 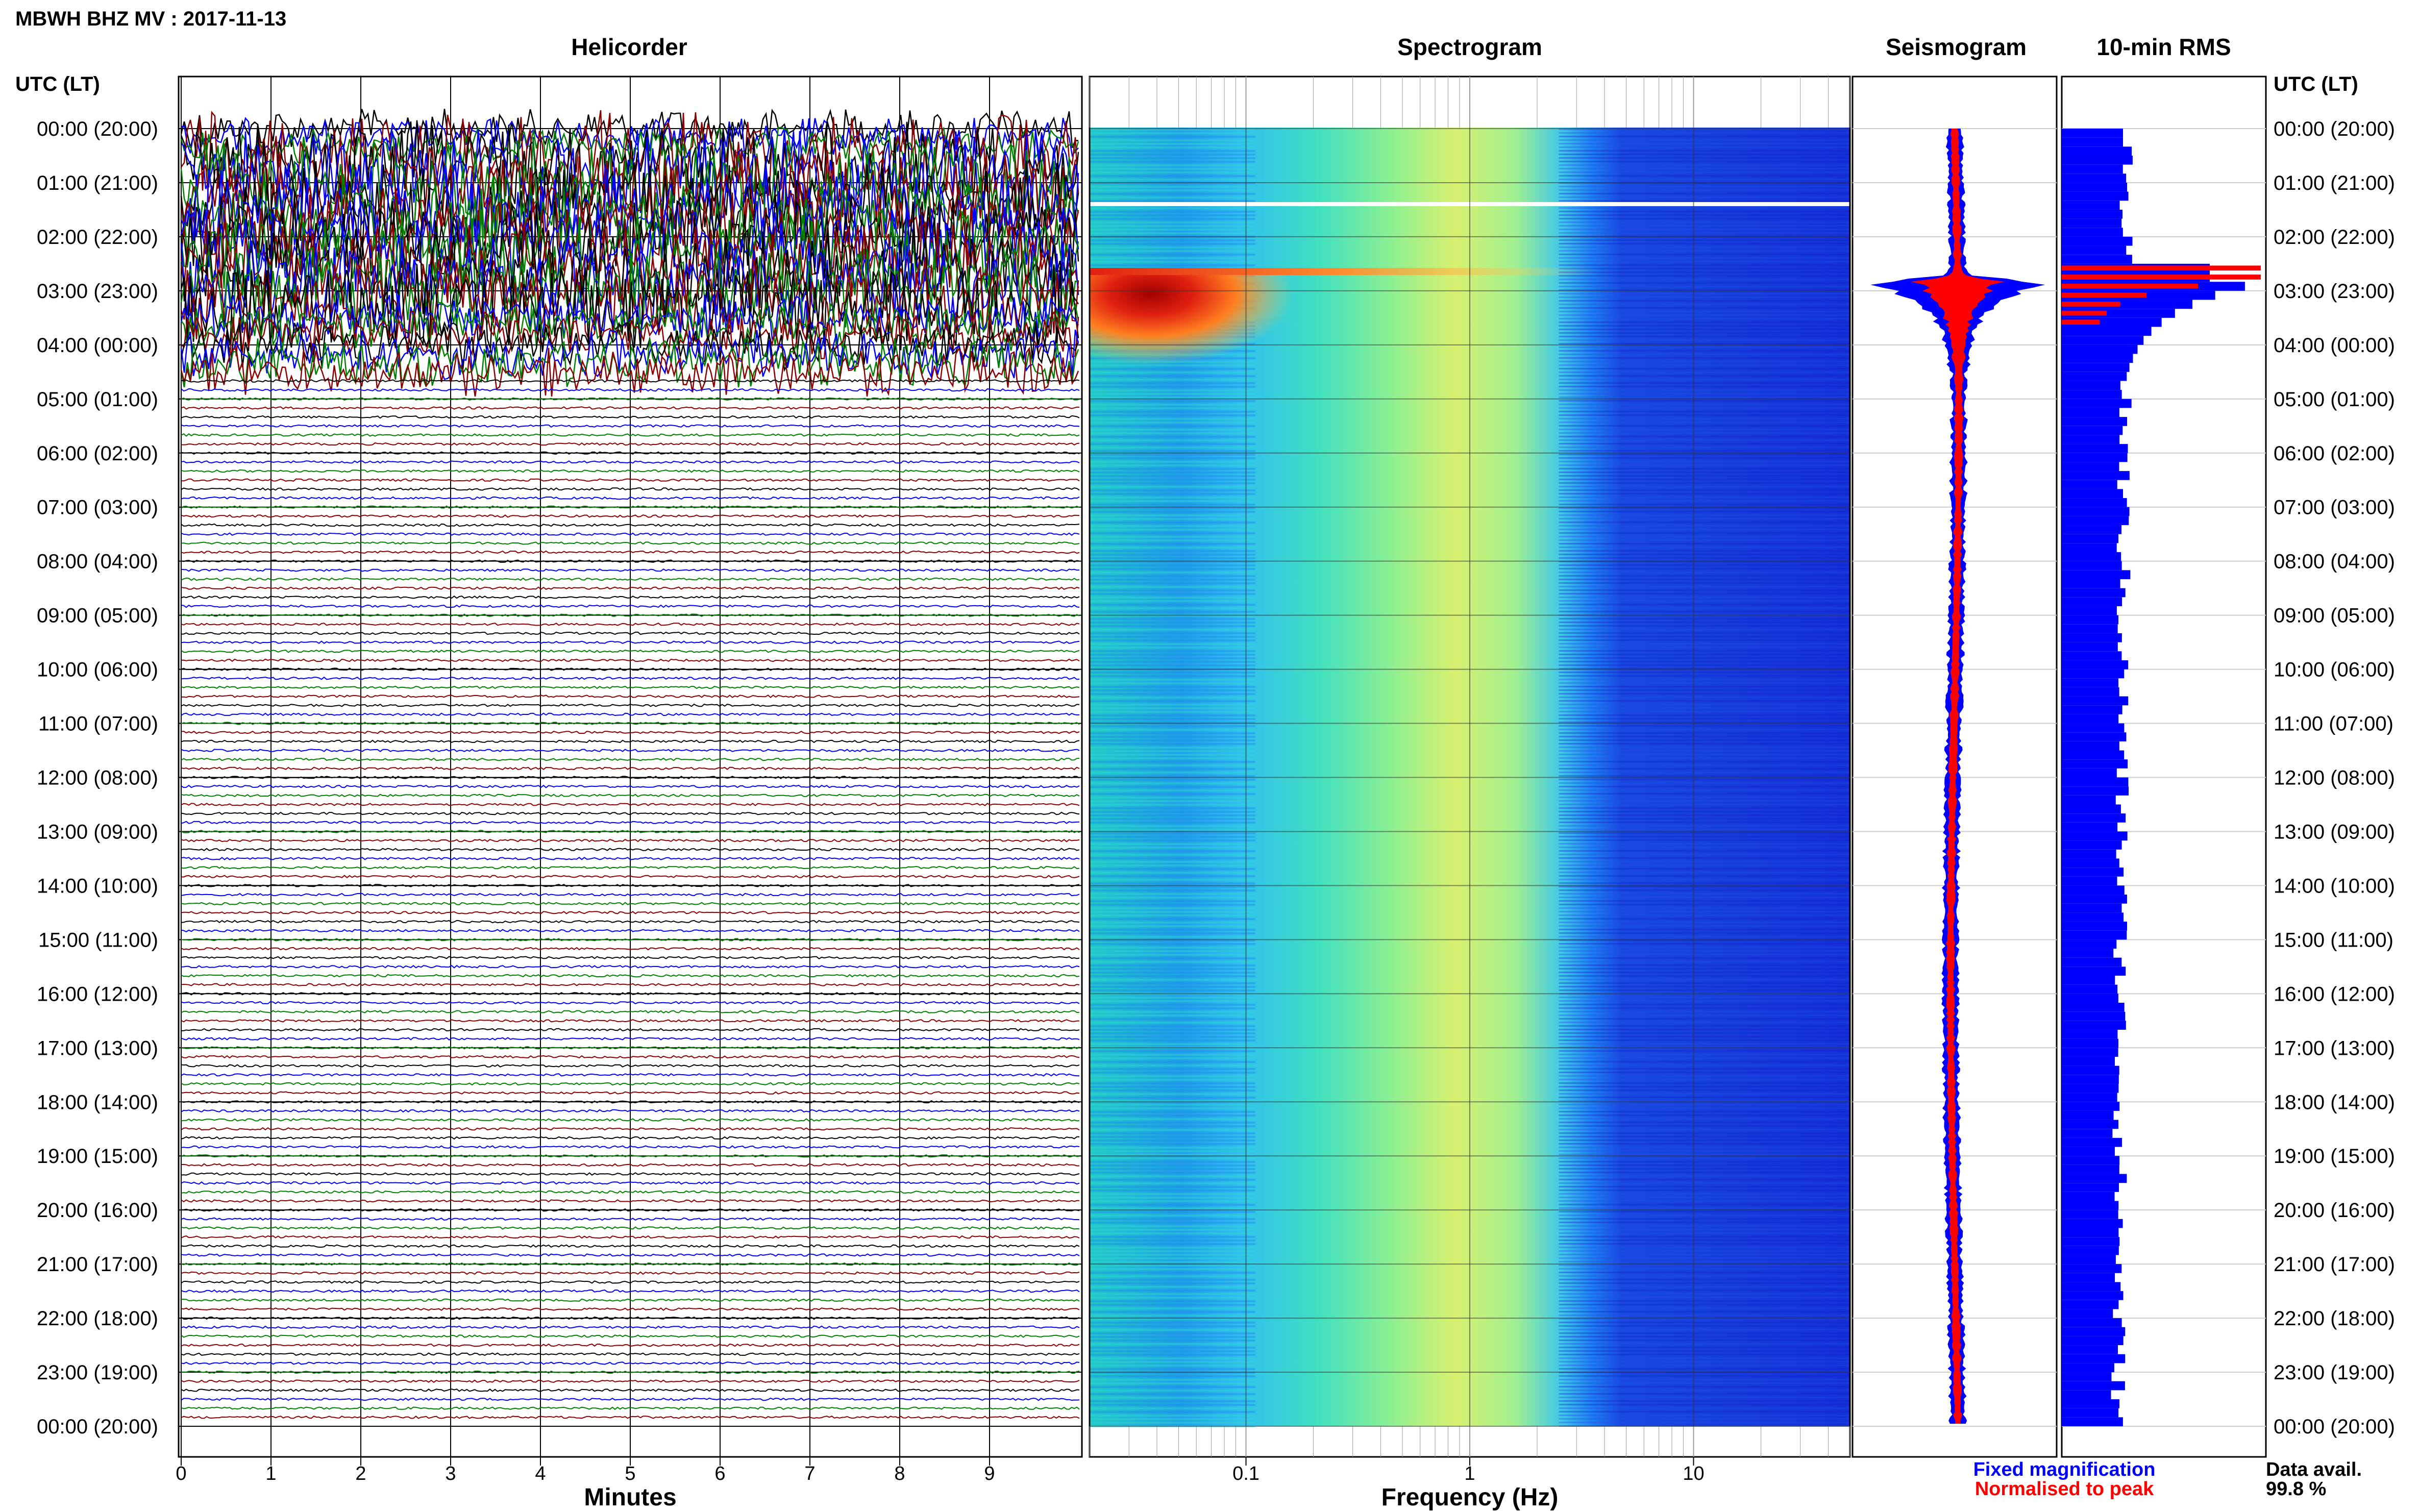 What do you see at coordinates (2161, 268) in the screenshot?
I see `rms-bar-normalised` at bounding box center [2161, 268].